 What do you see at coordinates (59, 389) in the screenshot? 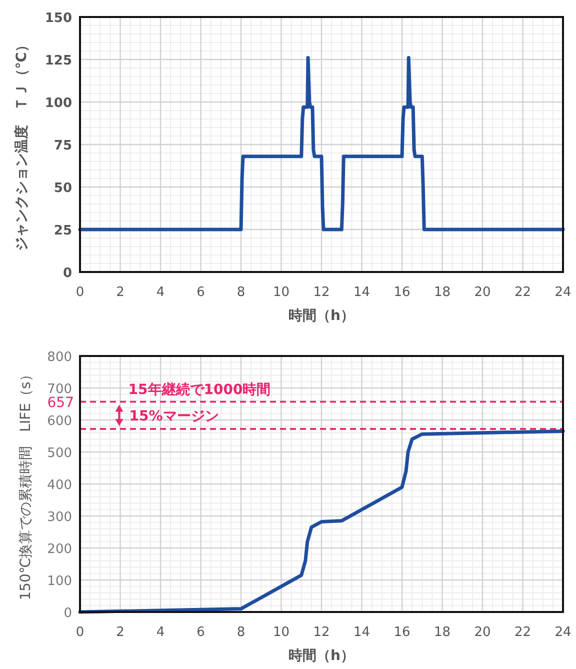
I see `y-tick-label: 700` at bounding box center [59, 389].